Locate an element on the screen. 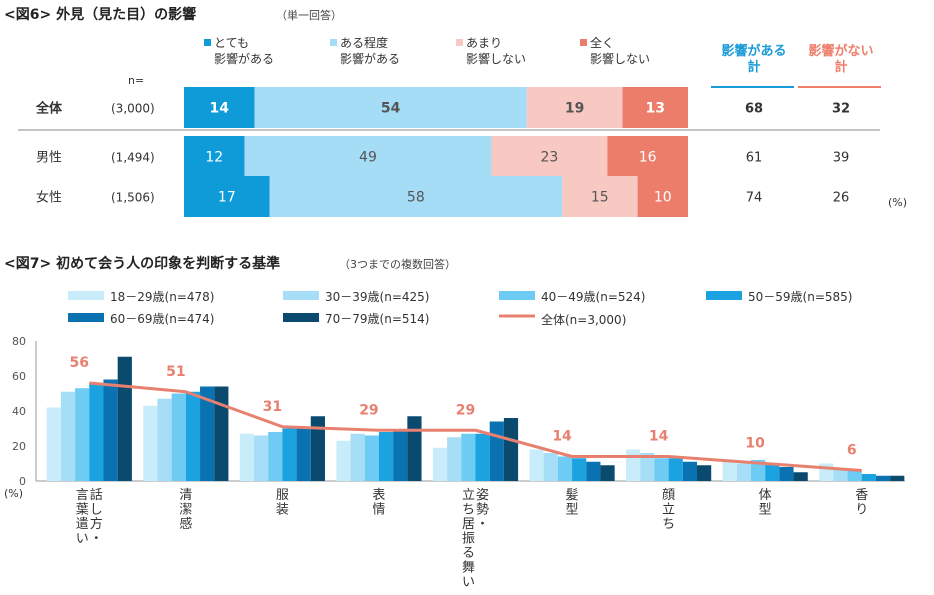 The image size is (934, 595). fig7-ytick: 20 is located at coordinates (19, 446).